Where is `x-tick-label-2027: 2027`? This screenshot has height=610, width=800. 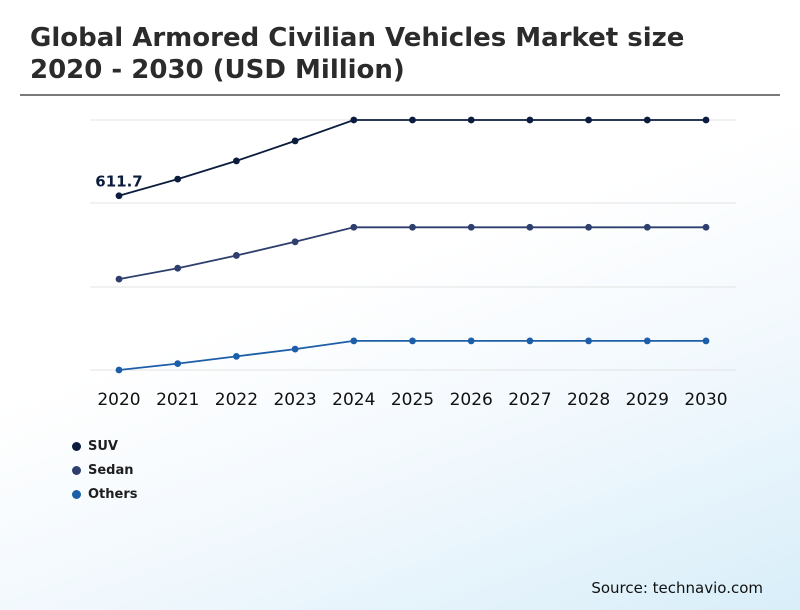 x-tick-label-2027: 2027 is located at coordinates (529, 400).